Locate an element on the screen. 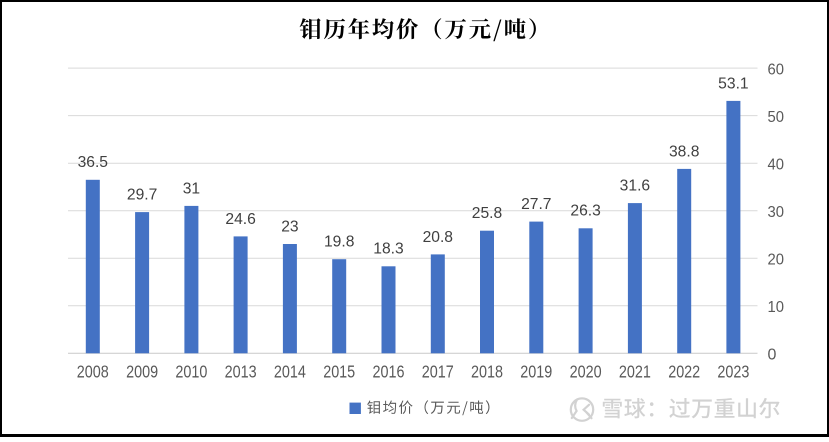  svg-text: 40 is located at coordinates (776, 164).